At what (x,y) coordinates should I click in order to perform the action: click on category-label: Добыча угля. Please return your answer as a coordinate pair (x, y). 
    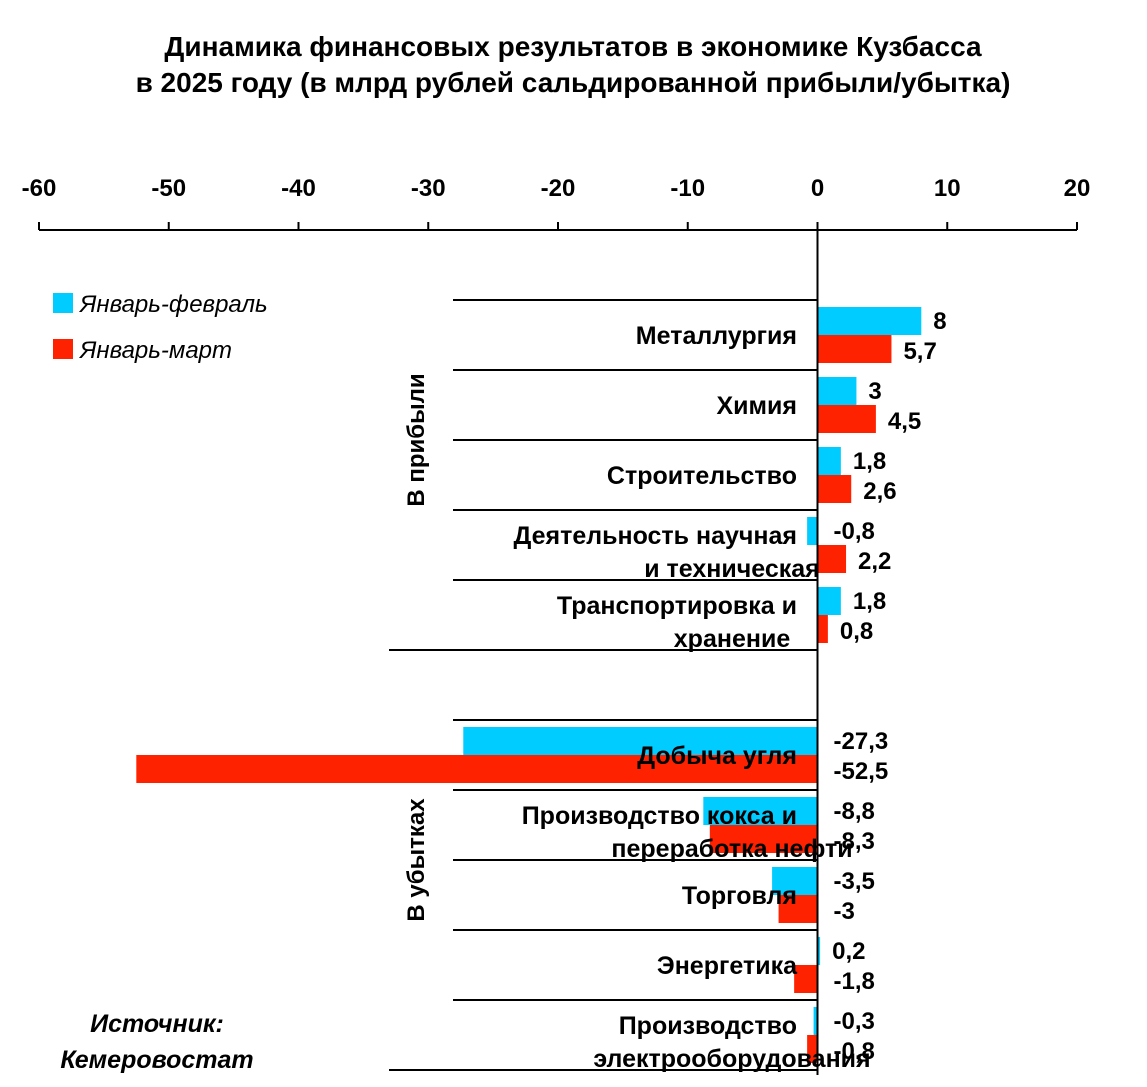
    Looking at the image, I should click on (717, 756).